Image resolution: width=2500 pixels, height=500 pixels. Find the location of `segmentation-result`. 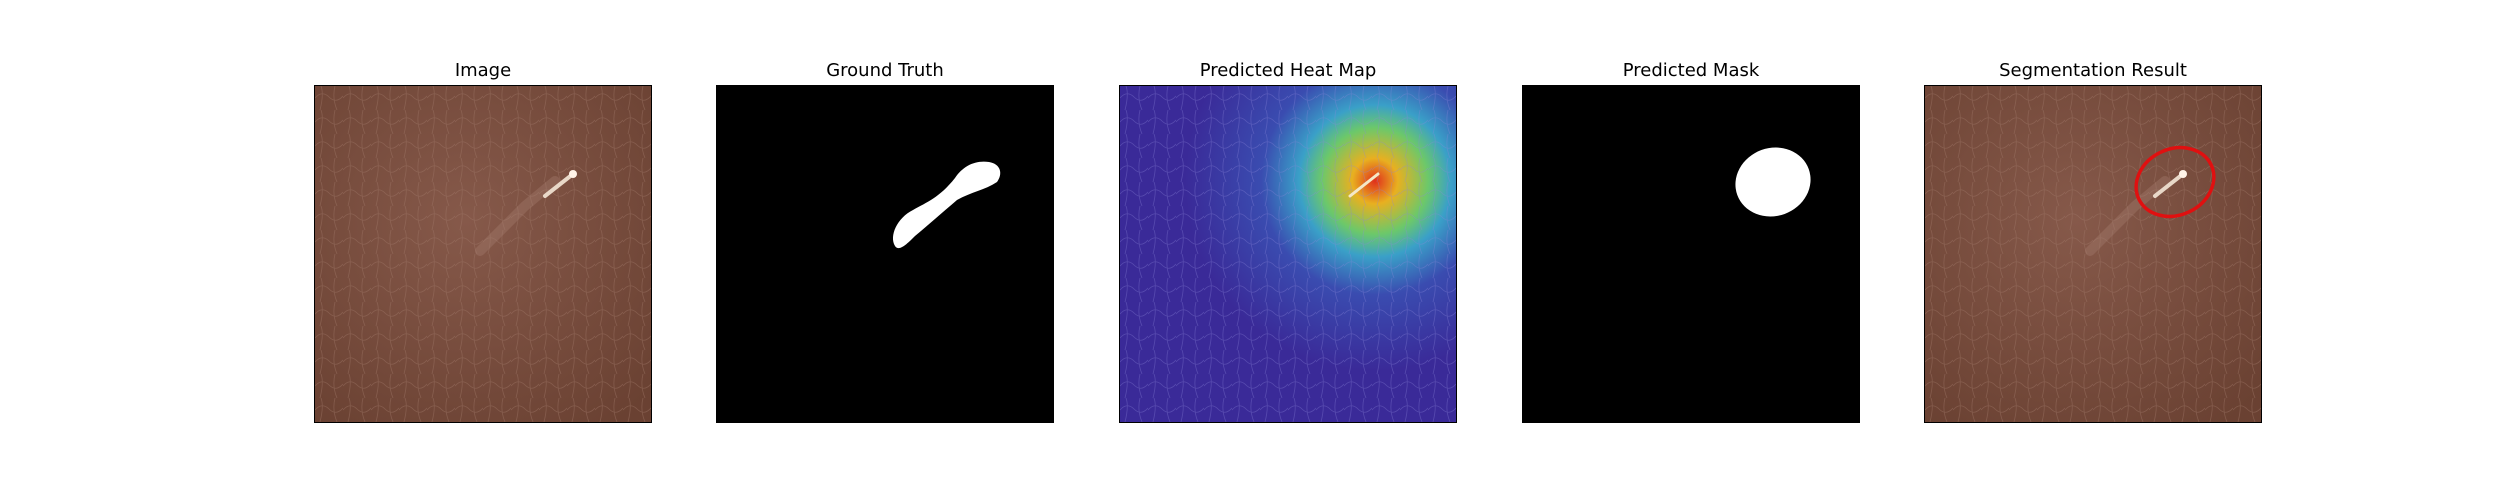

segmentation-result is located at coordinates (2093, 254).